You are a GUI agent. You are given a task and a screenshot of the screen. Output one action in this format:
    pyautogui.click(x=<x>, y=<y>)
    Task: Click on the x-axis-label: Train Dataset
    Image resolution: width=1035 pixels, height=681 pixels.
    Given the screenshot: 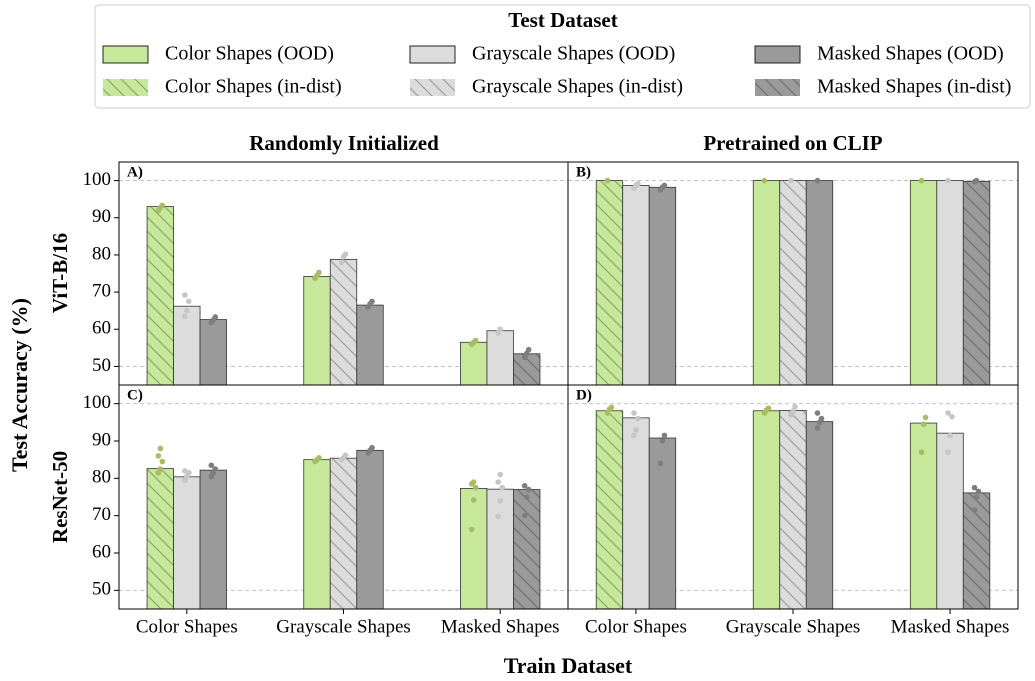 What is the action you would take?
    pyautogui.click(x=568, y=665)
    